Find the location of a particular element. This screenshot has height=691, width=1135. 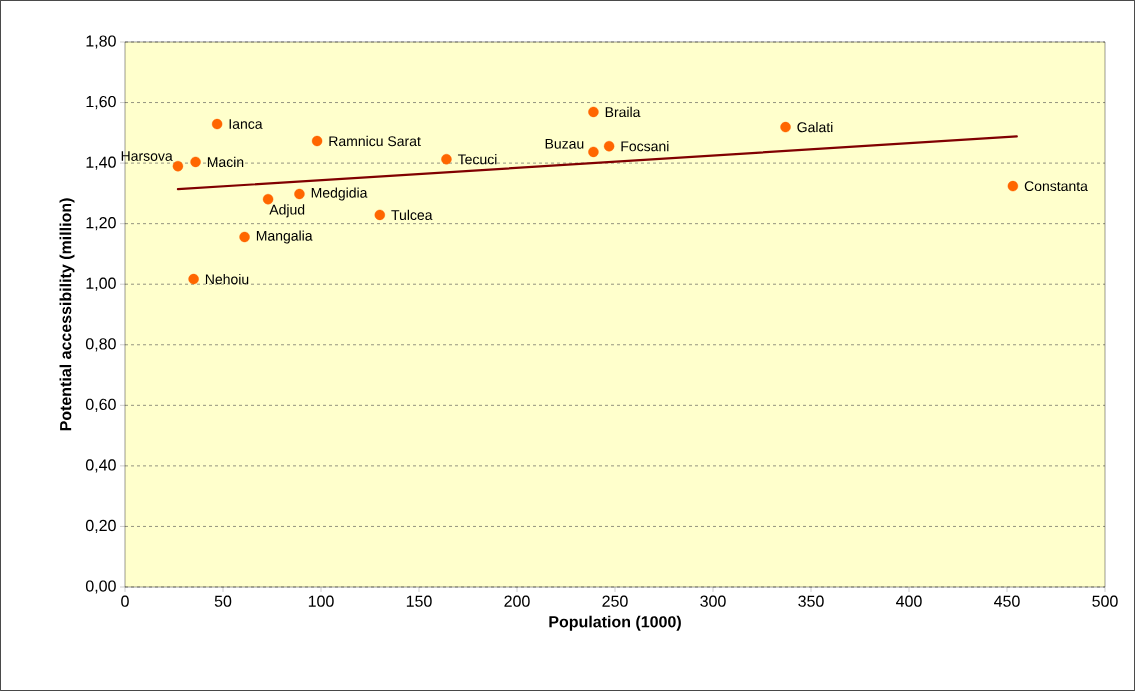

x-tick-label: 450 is located at coordinates (1007, 601).